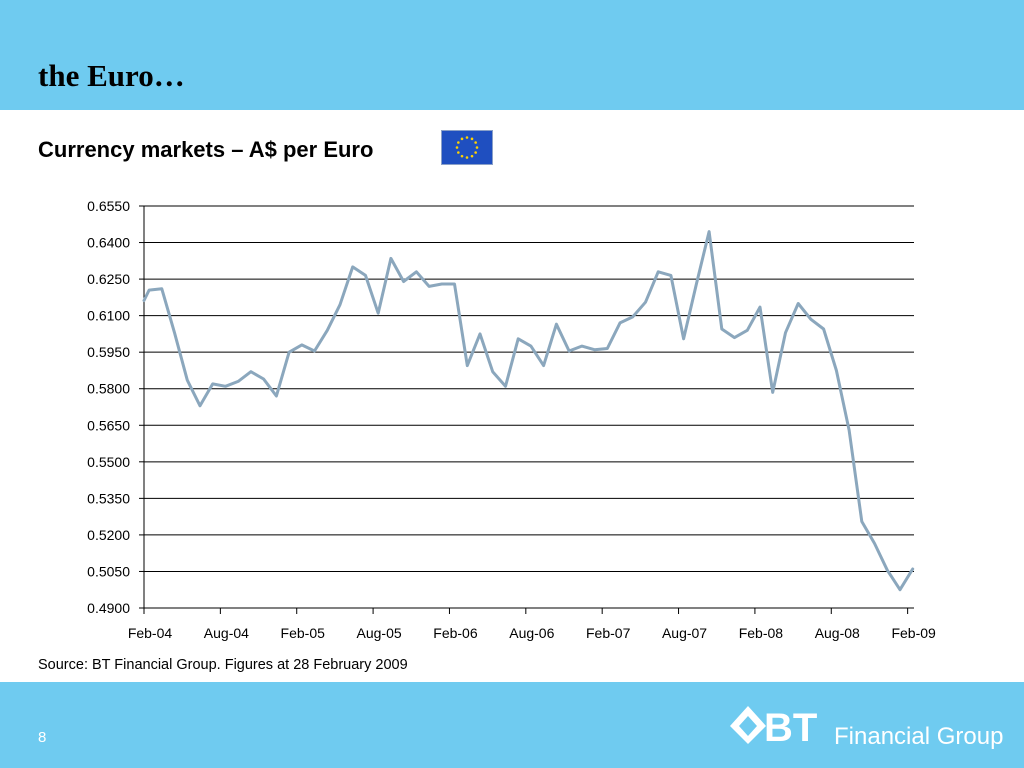 This screenshot has height=768, width=1024. What do you see at coordinates (150, 633) in the screenshot?
I see `x-tick-label: Feb-04` at bounding box center [150, 633].